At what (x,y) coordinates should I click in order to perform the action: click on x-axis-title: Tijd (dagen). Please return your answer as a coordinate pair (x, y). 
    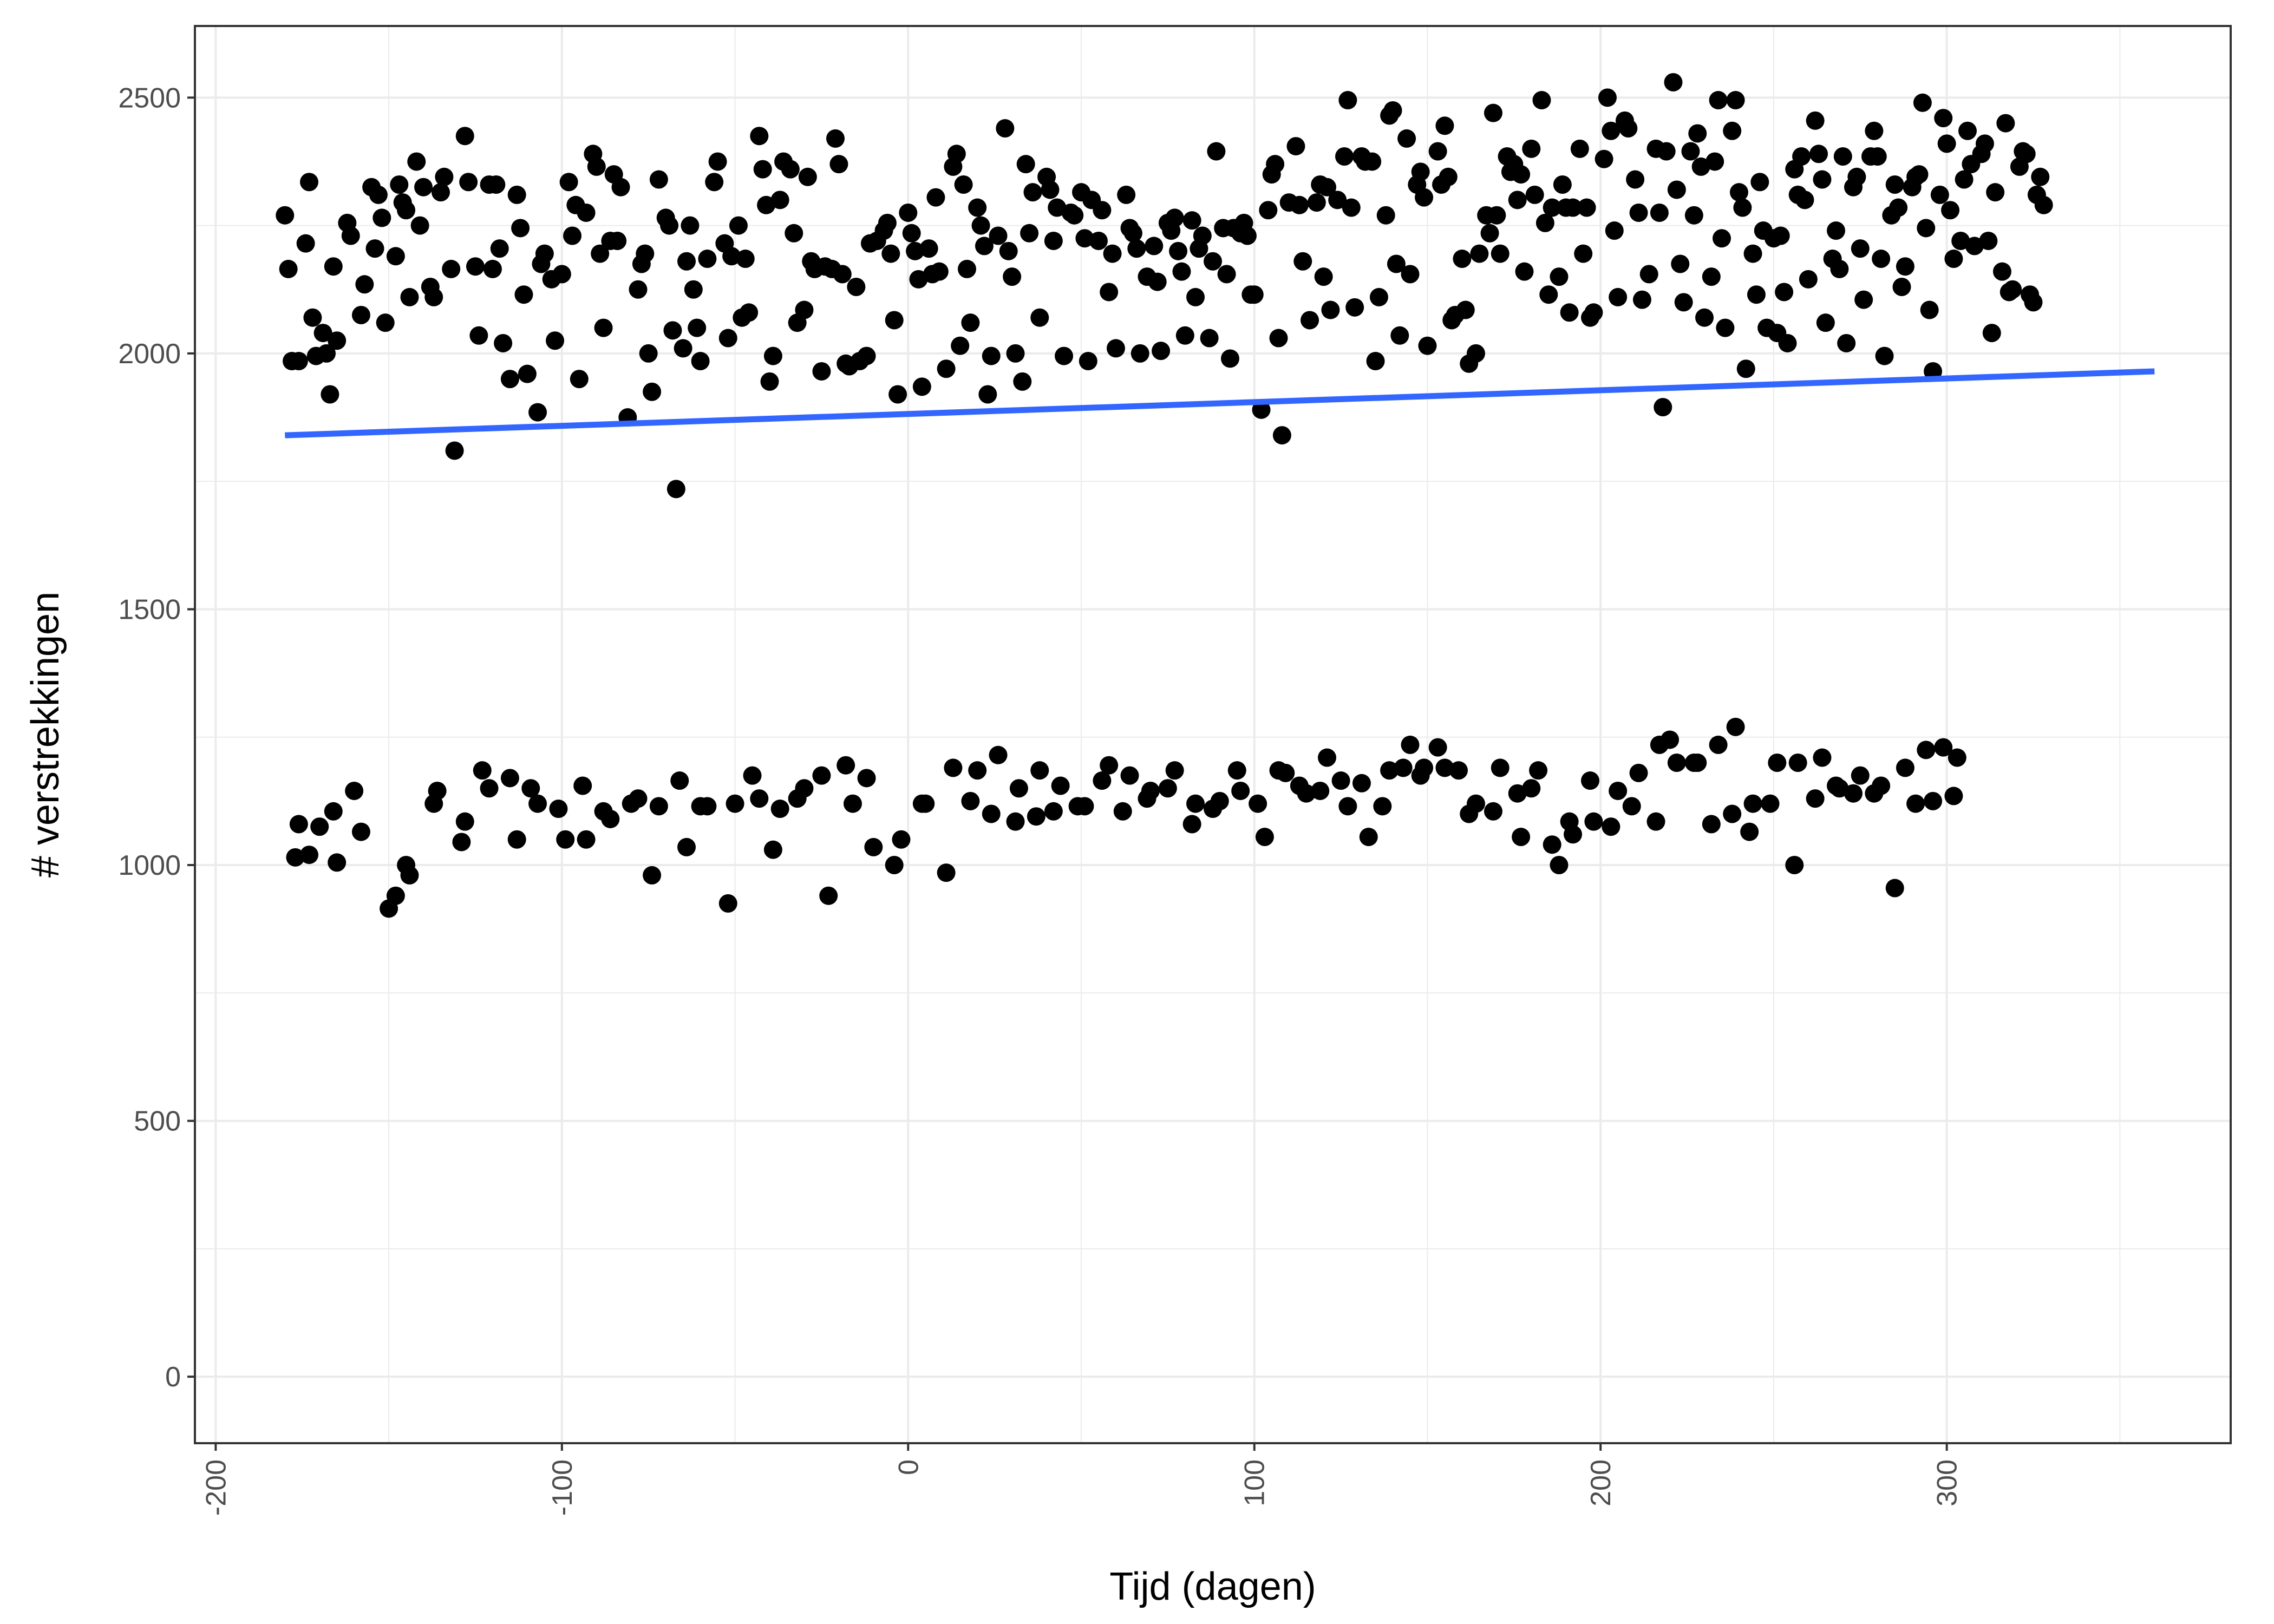
    Looking at the image, I should click on (1212, 1587).